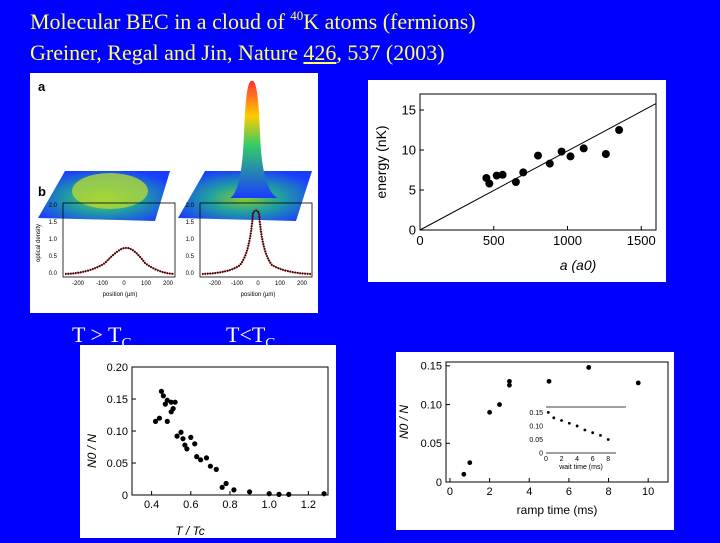 This screenshot has height=543, width=720. Describe the element at coordinates (536, 426) in the screenshot. I see `inset-ytick-label: 0.10` at that location.